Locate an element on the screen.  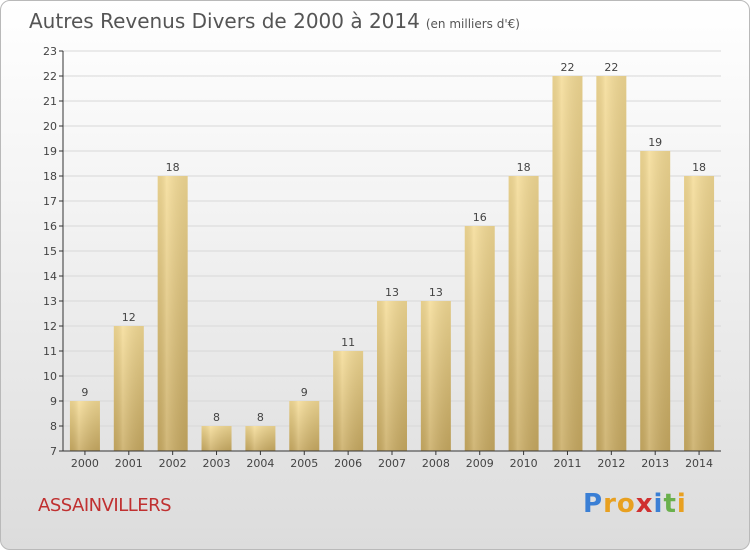
y-tick-label: 14 is located at coordinates (50, 276).